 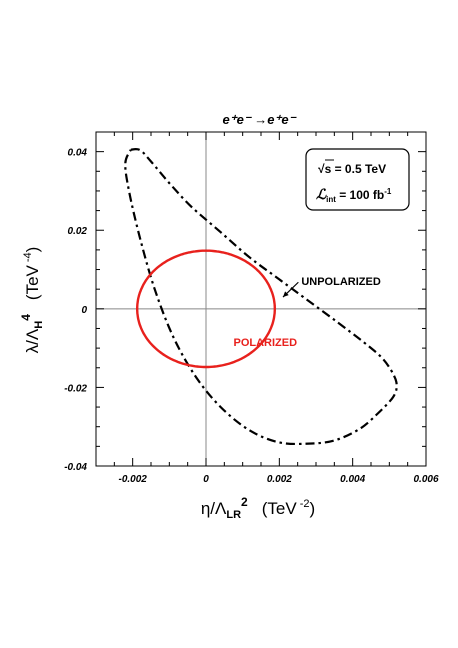 What do you see at coordinates (286, 294) in the screenshot?
I see `series-unpolarized-arrowhead` at bounding box center [286, 294].